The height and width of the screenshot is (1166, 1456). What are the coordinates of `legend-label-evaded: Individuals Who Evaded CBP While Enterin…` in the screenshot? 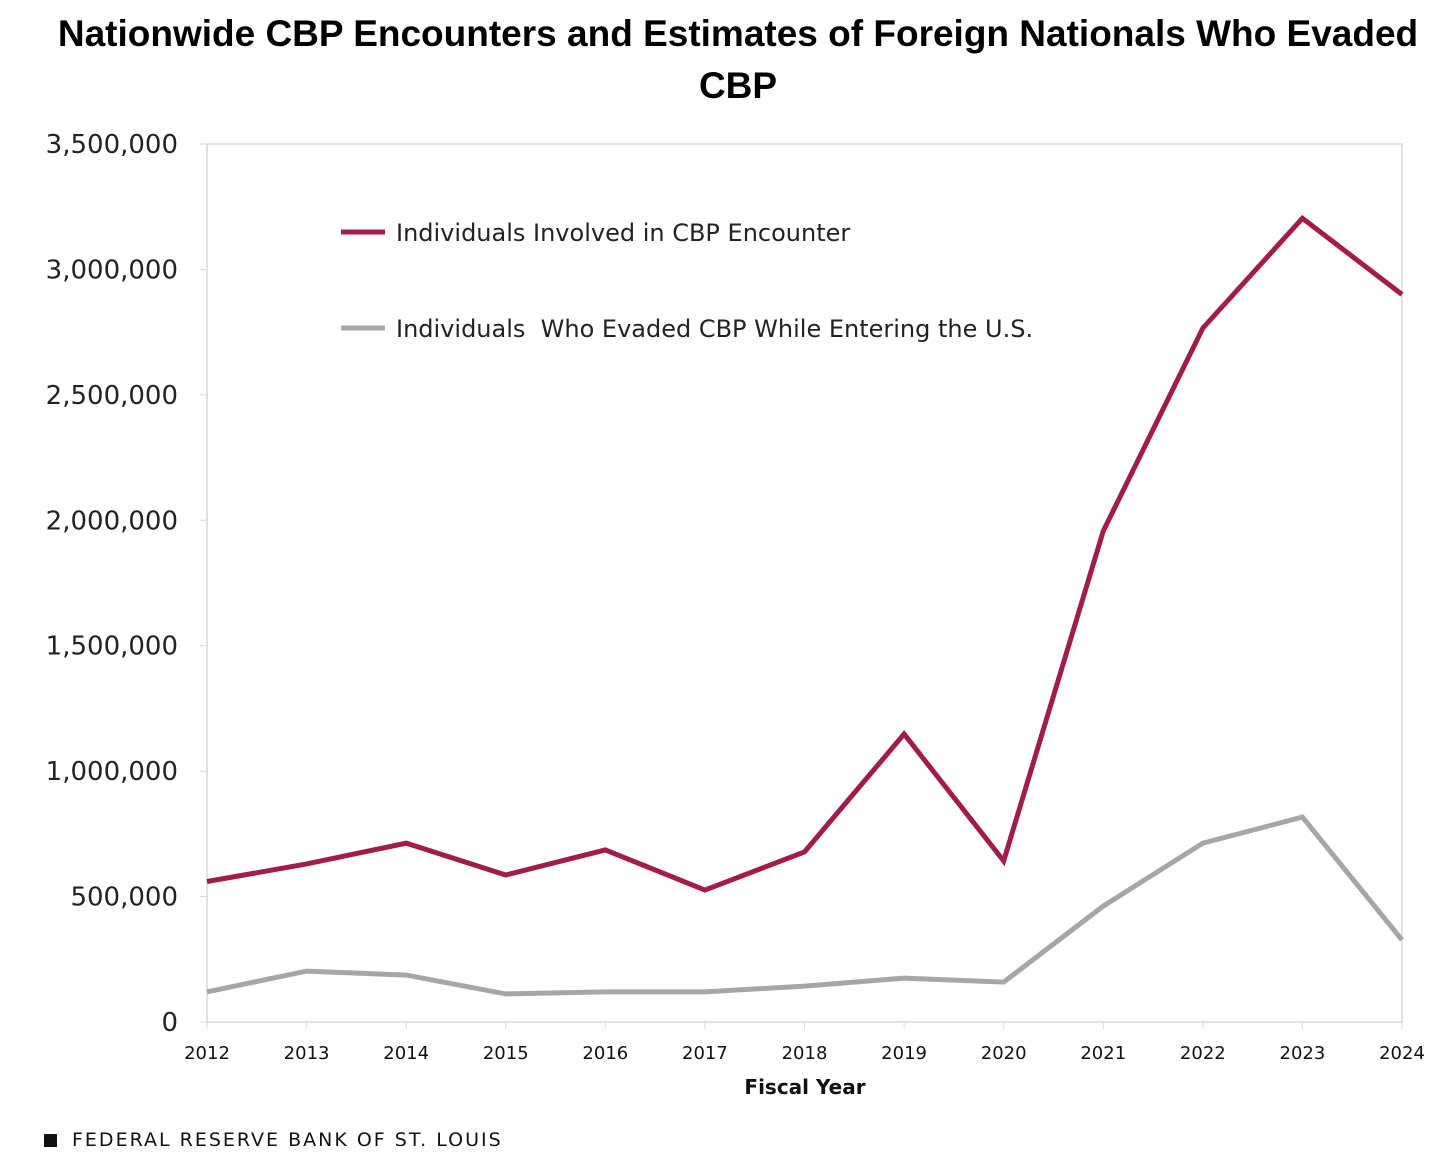 It's located at (714, 329).